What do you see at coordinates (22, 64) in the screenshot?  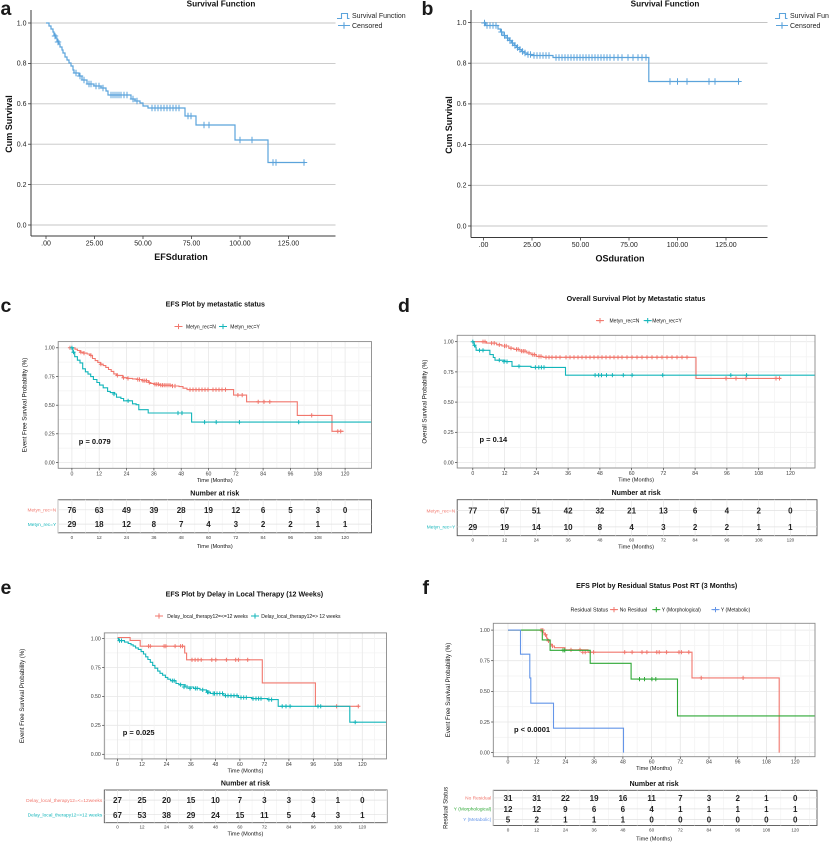 I see `svg-text: 0.8` at bounding box center [22, 64].